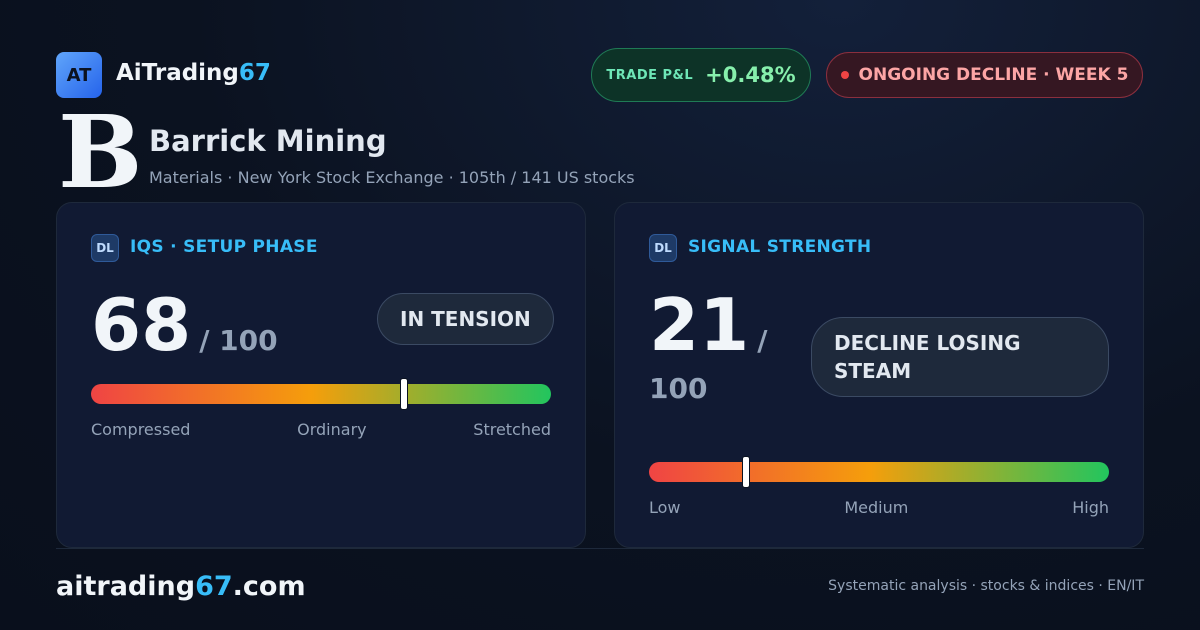  What do you see at coordinates (177, 73) in the screenshot?
I see `brand-name: AiTrading` at bounding box center [177, 73].